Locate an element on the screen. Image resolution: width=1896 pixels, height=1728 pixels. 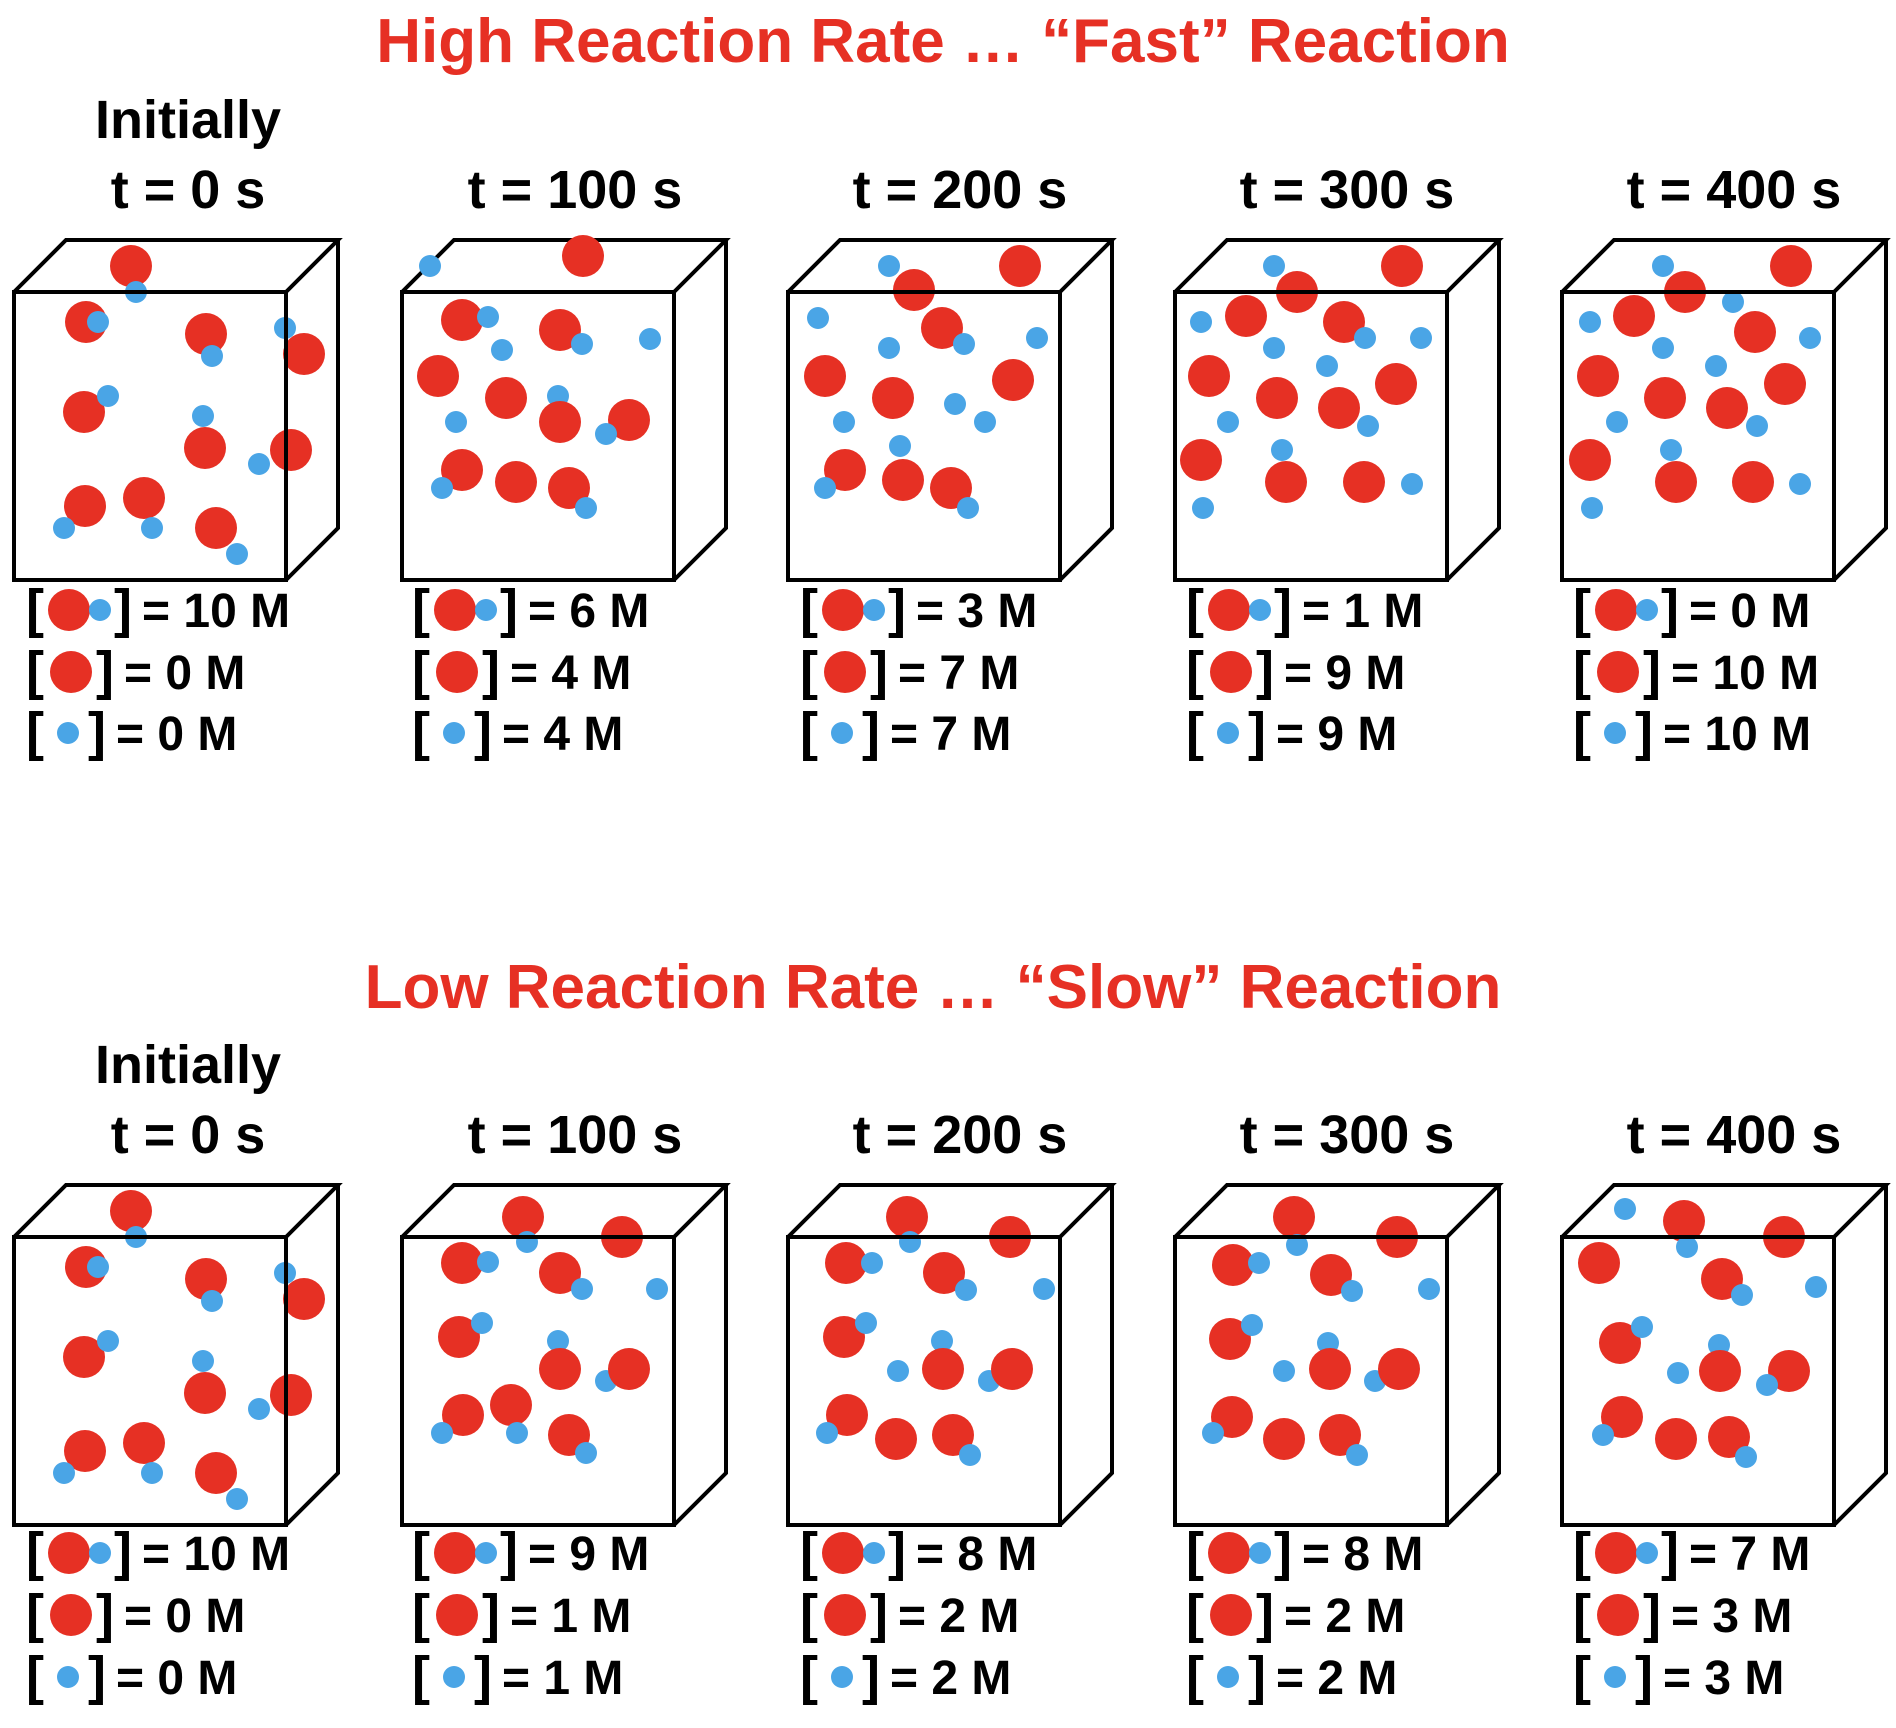
concentration-row-b: [] = 10 M is located at coordinates (1692, 732).